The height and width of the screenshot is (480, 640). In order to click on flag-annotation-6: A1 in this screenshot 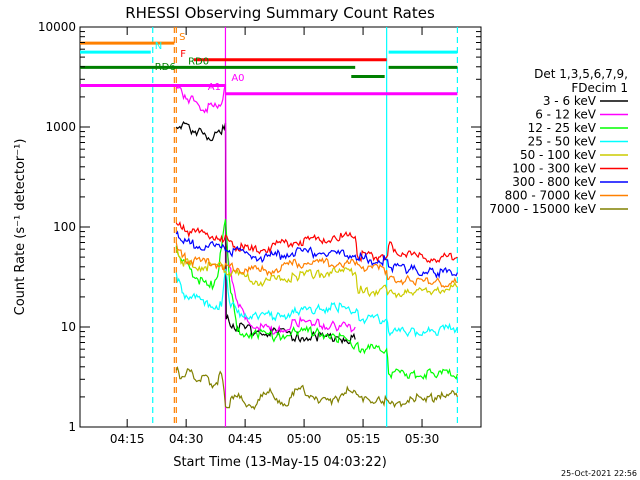, I will do `click(214, 87)`.